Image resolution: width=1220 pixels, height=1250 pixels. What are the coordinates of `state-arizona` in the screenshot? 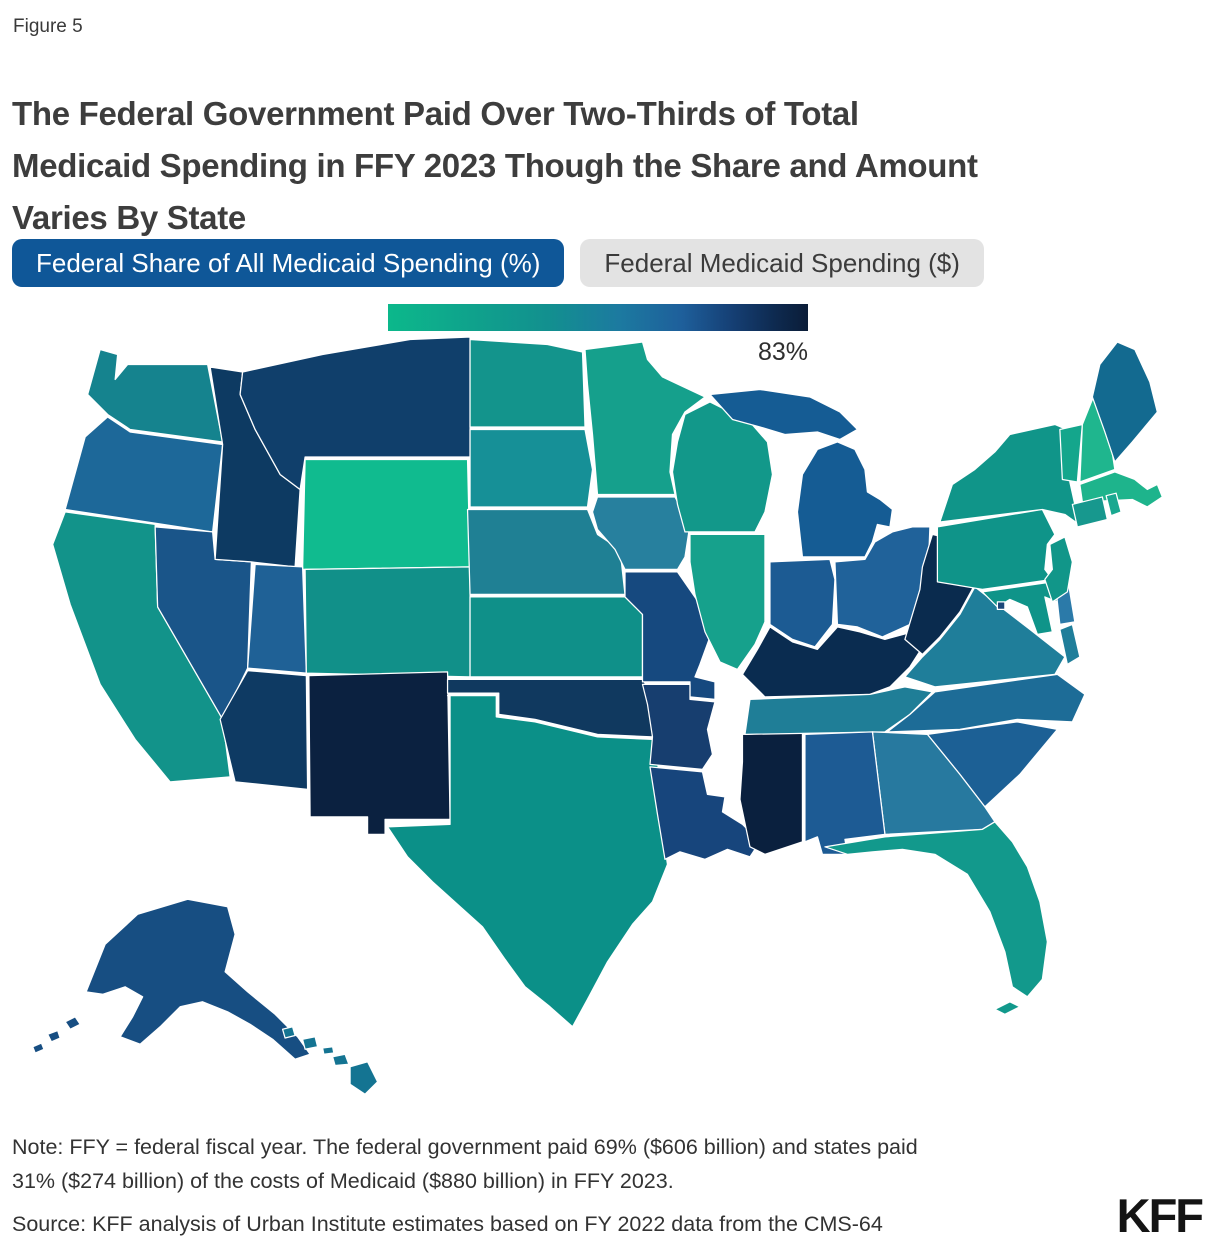 It's located at (264, 730).